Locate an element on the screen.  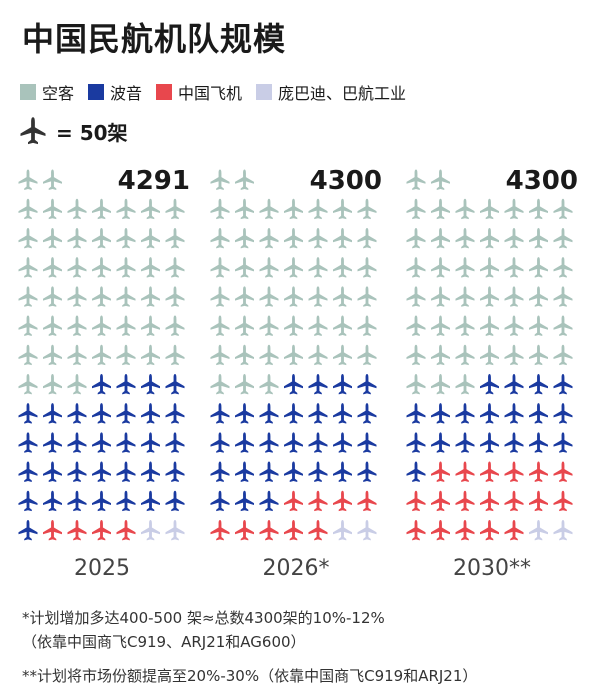
footnote-1: *计划增加多达400-500 架≈总数4300架的10%-12% is located at coordinates (203, 618).